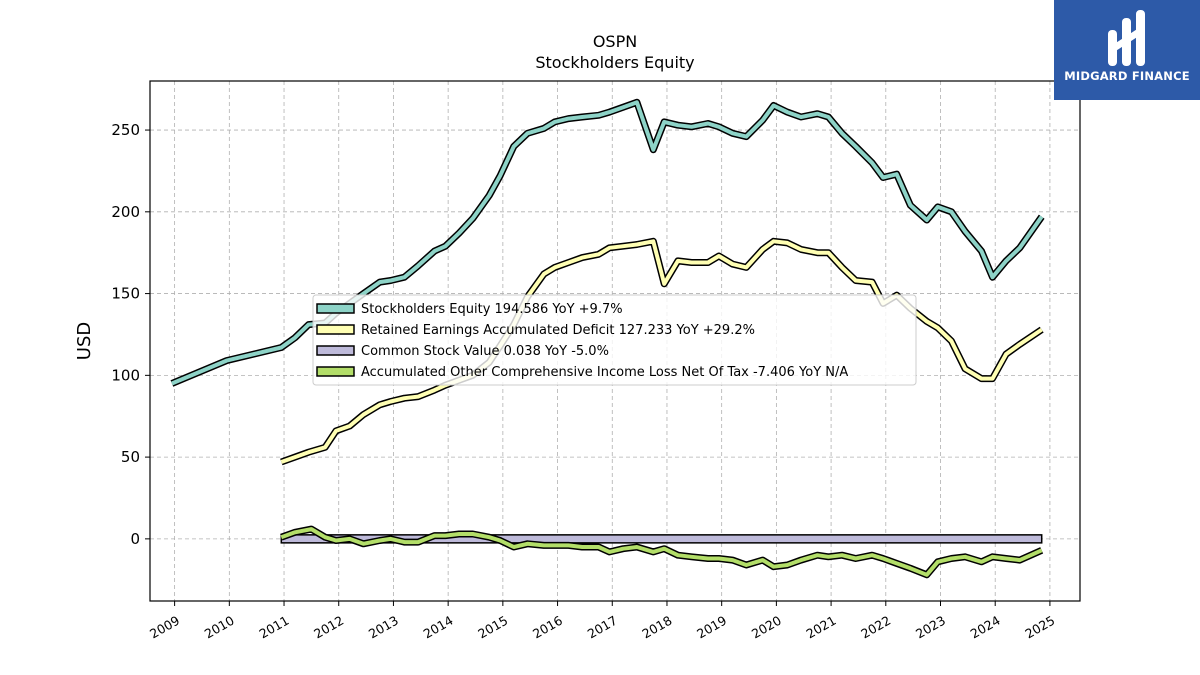 The height and width of the screenshot is (675, 1200). Describe the element at coordinates (1127, 76) in the screenshot. I see `brand-name: MIDGARD FINANCE` at that location.